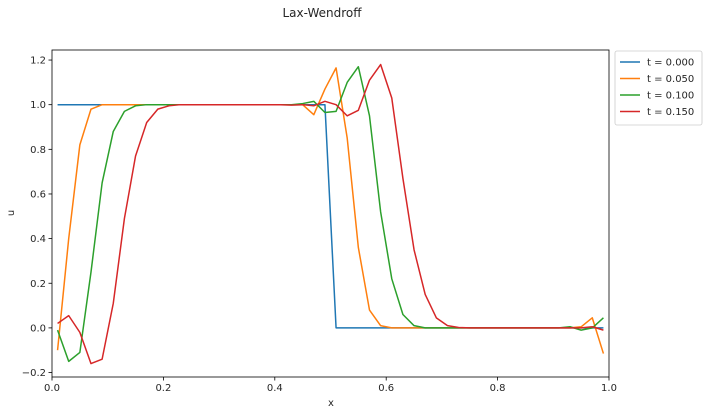 This screenshot has width=705, height=414. What do you see at coordinates (330, 385) in the screenshot?
I see `x-axis: 0.0 0.2 0.4 0.6 0.8 1.0` at bounding box center [330, 385].